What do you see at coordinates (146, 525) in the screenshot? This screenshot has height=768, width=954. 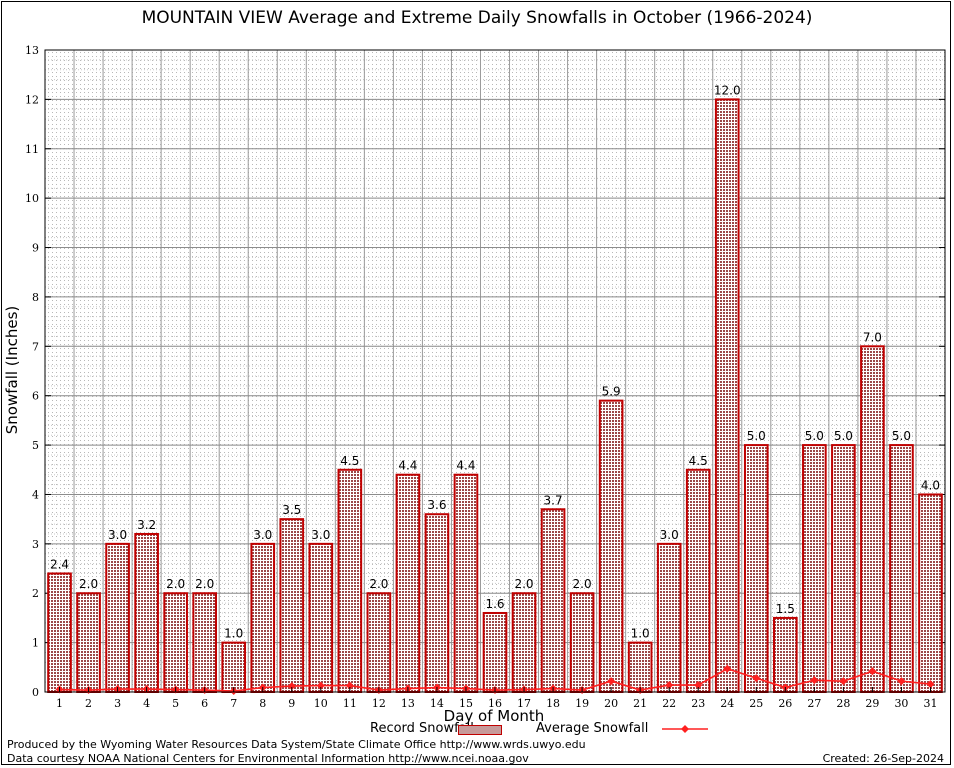 I see `bar-value-label: 3.2` at bounding box center [146, 525].